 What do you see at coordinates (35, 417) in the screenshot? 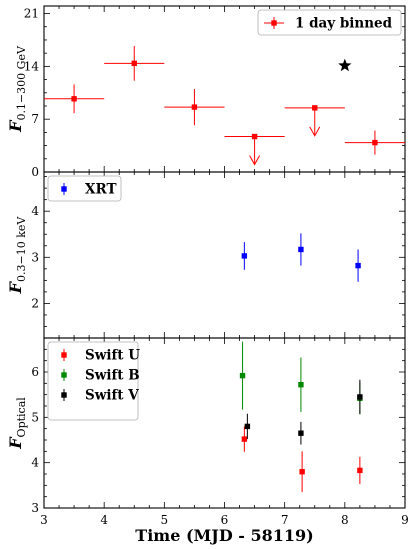
I see `y-tick-label: 5` at bounding box center [35, 417].